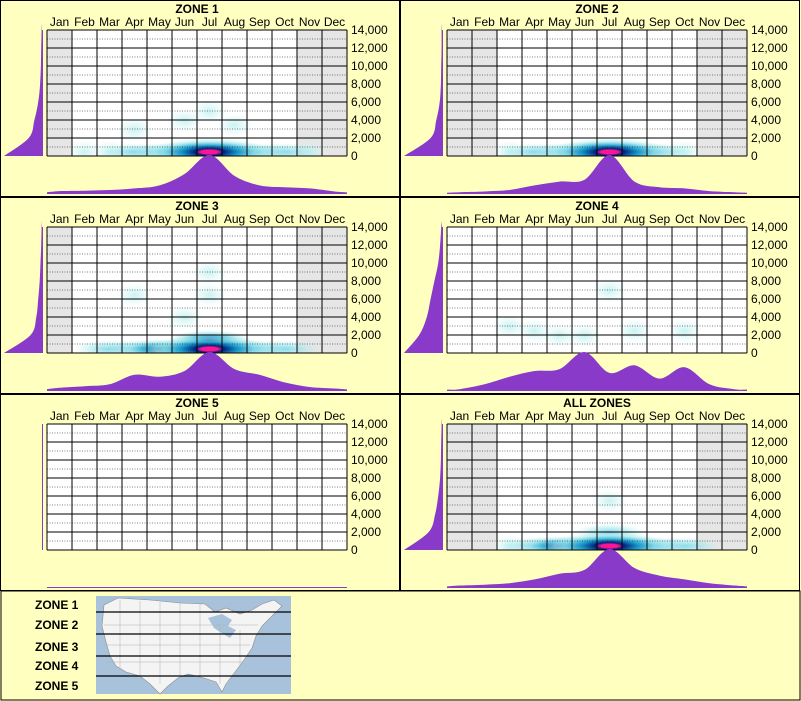  What do you see at coordinates (334, 416) in the screenshot?
I see `zone-5-month-label: Dec` at bounding box center [334, 416].